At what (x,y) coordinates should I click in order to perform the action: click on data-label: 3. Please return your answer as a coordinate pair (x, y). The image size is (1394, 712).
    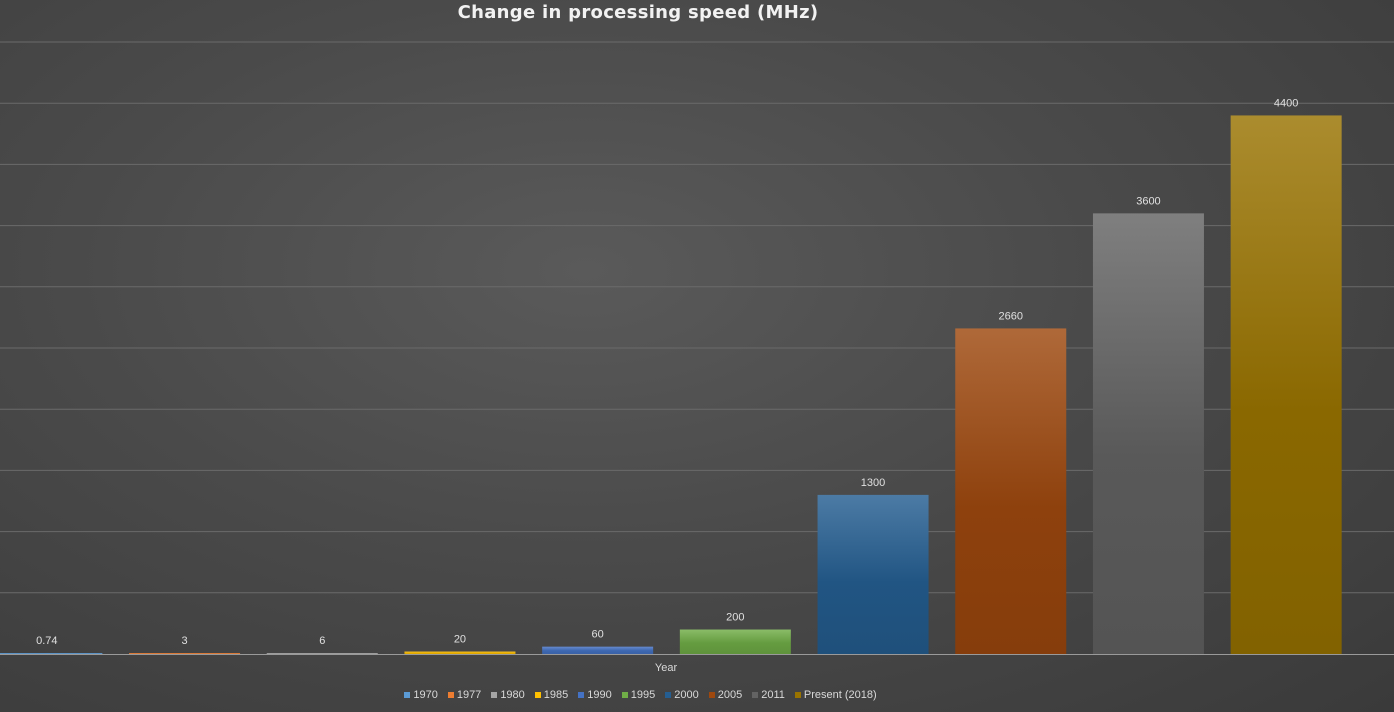
    Looking at the image, I should click on (184, 641).